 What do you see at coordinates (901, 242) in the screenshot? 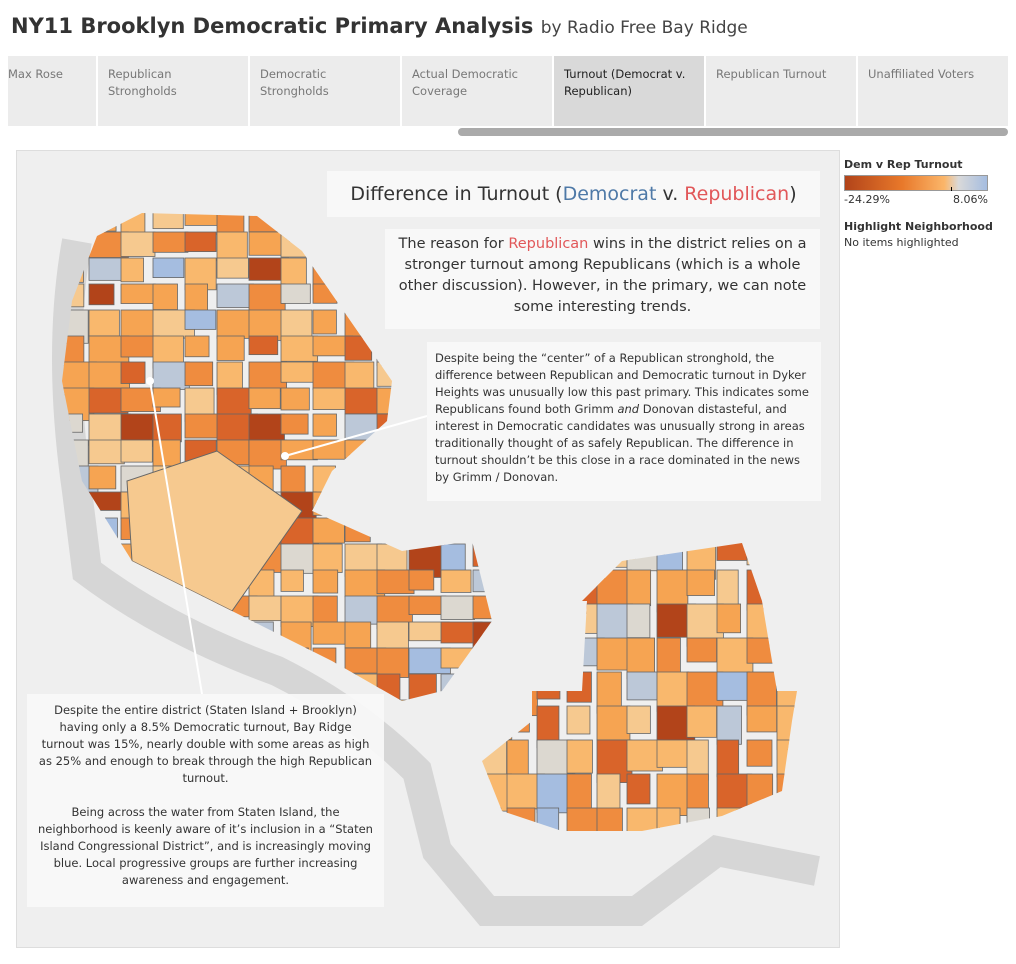
I see `highlight-selector: No items highlighted` at bounding box center [901, 242].